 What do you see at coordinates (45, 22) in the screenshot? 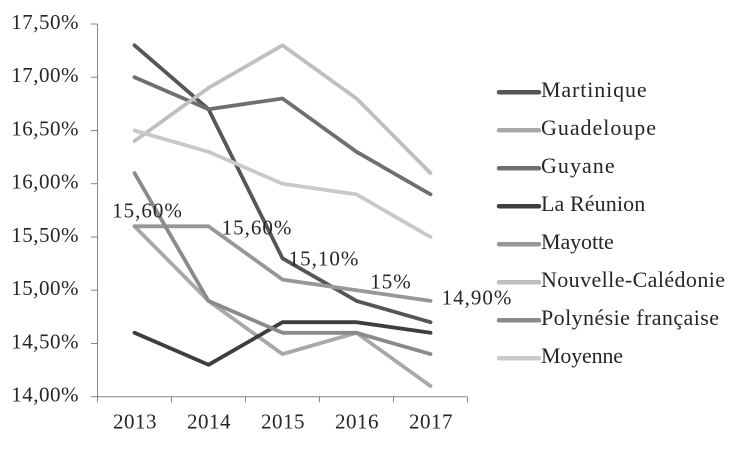
I see `svg-text: 17,50%` at bounding box center [45, 22].